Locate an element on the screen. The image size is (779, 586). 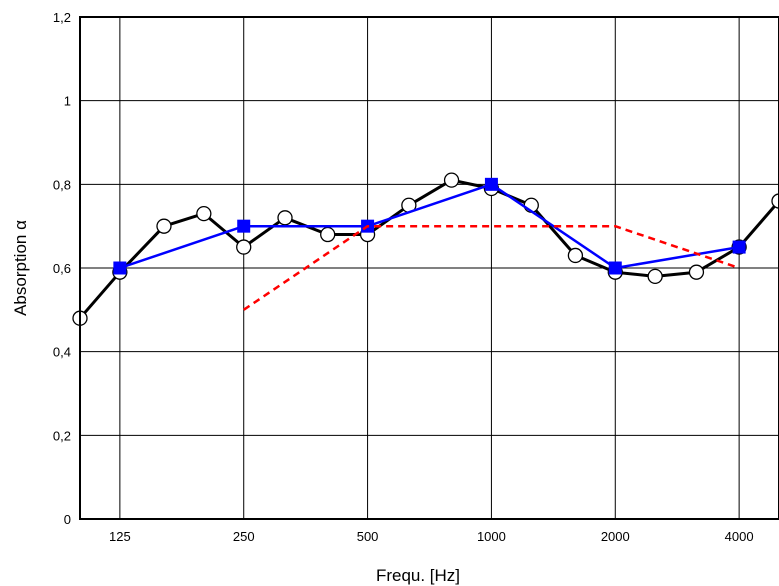
x-tick-label: 250 is located at coordinates (244, 536).